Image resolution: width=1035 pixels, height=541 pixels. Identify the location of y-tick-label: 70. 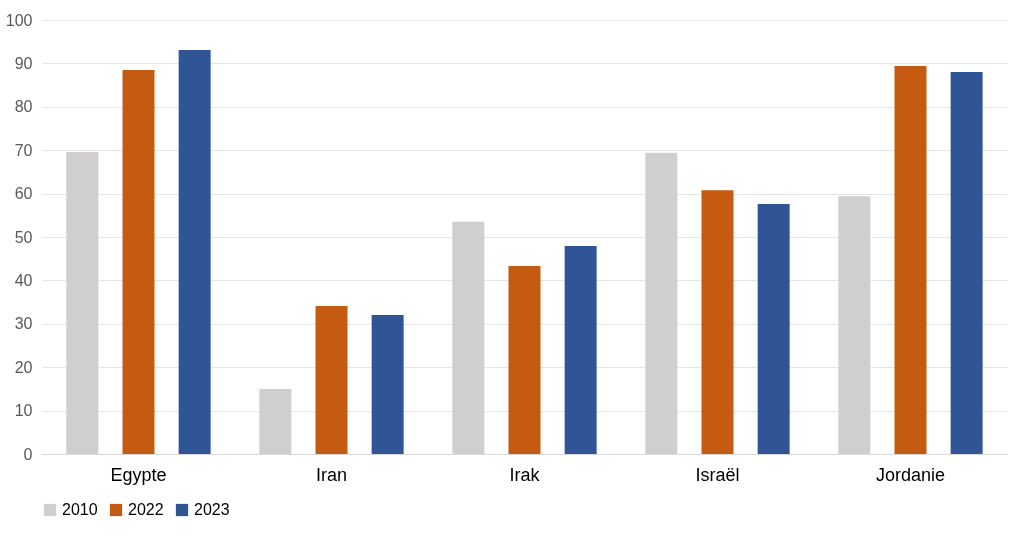
(23, 150).